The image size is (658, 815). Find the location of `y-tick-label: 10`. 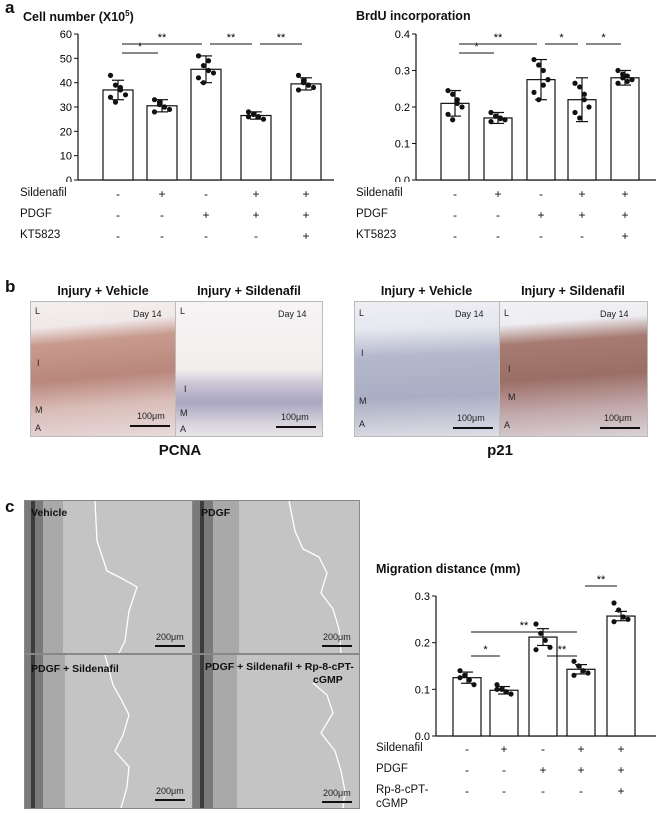

y-tick-label: 10 is located at coordinates (66, 157).